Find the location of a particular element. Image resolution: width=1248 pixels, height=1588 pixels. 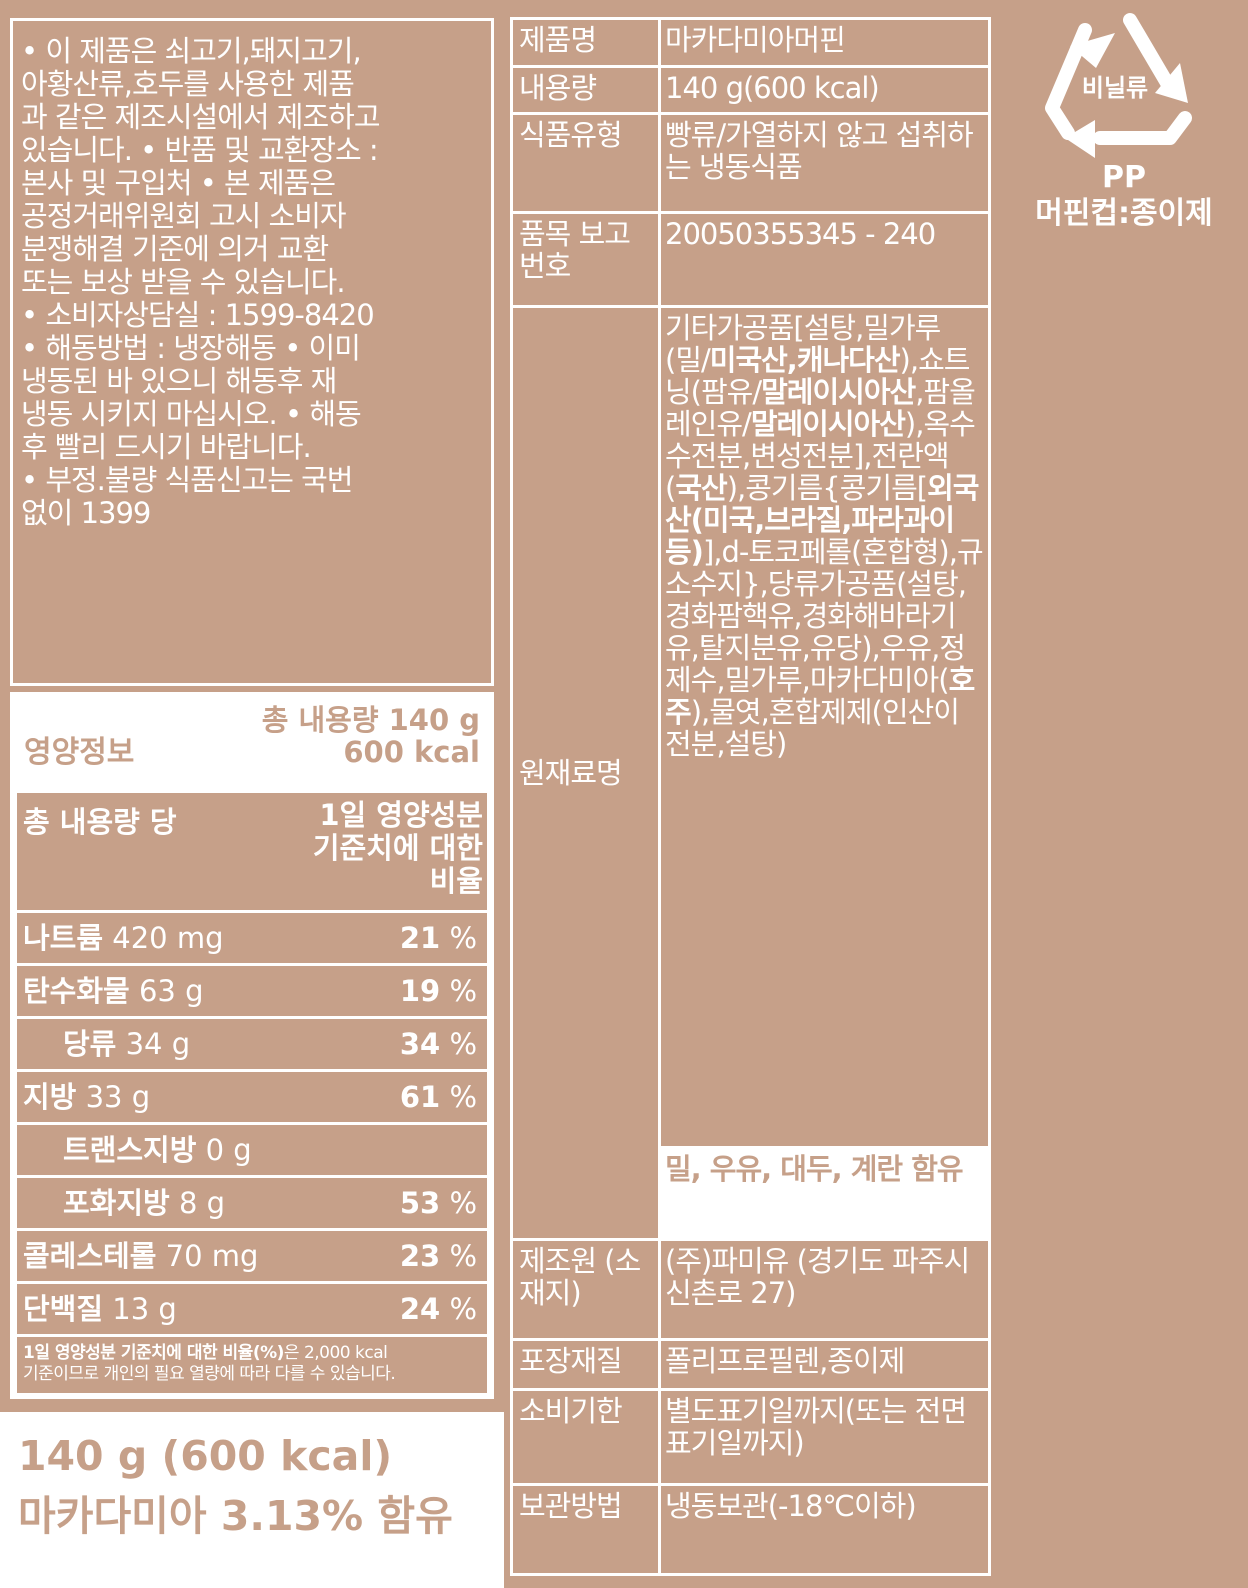

cup-material: 머핀컵:종이제 is located at coordinates (1124, 213).